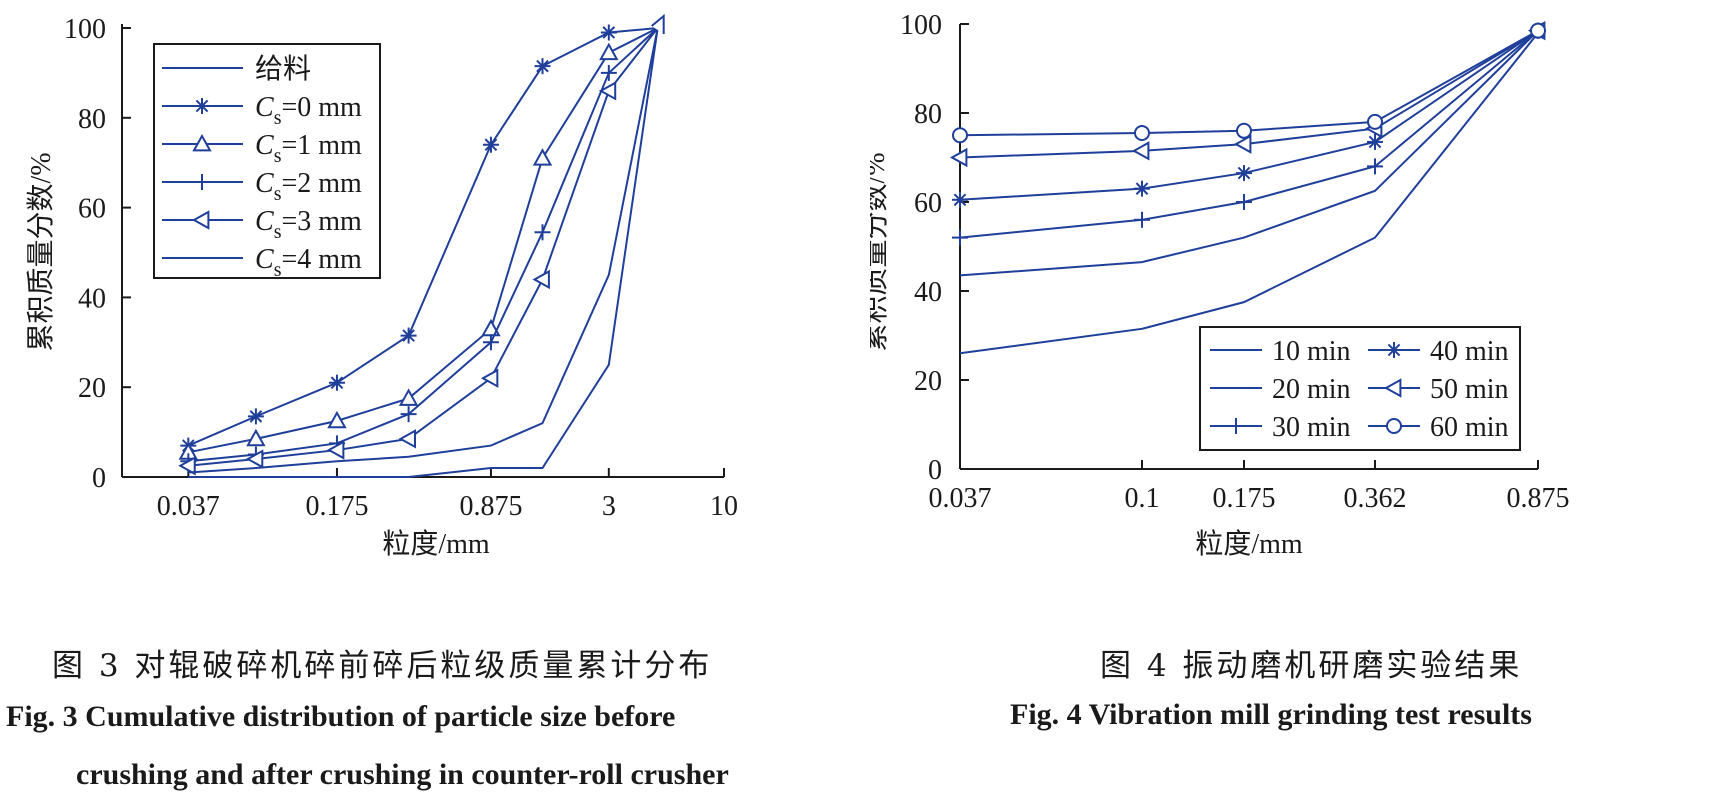 The image size is (1728, 800). I want to click on legend-label: 10 min, so click(1311, 351).